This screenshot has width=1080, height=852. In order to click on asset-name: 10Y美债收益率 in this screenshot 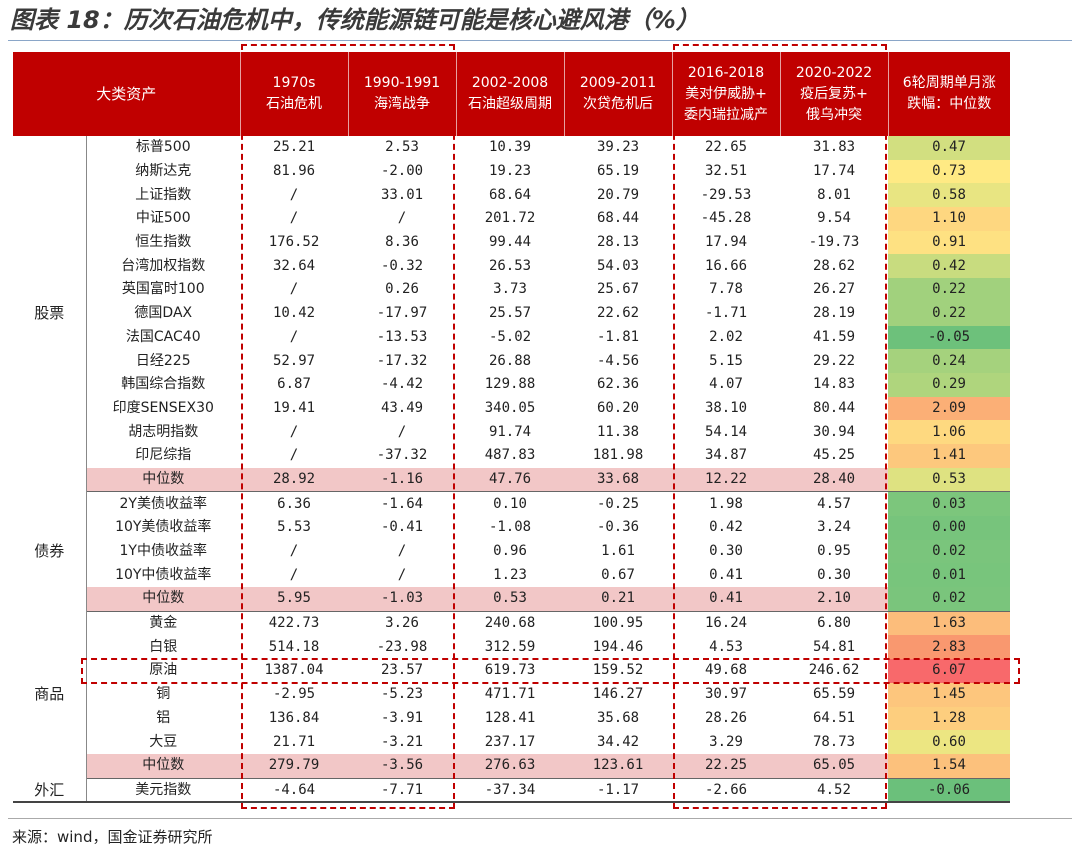, I will do `click(163, 527)`.